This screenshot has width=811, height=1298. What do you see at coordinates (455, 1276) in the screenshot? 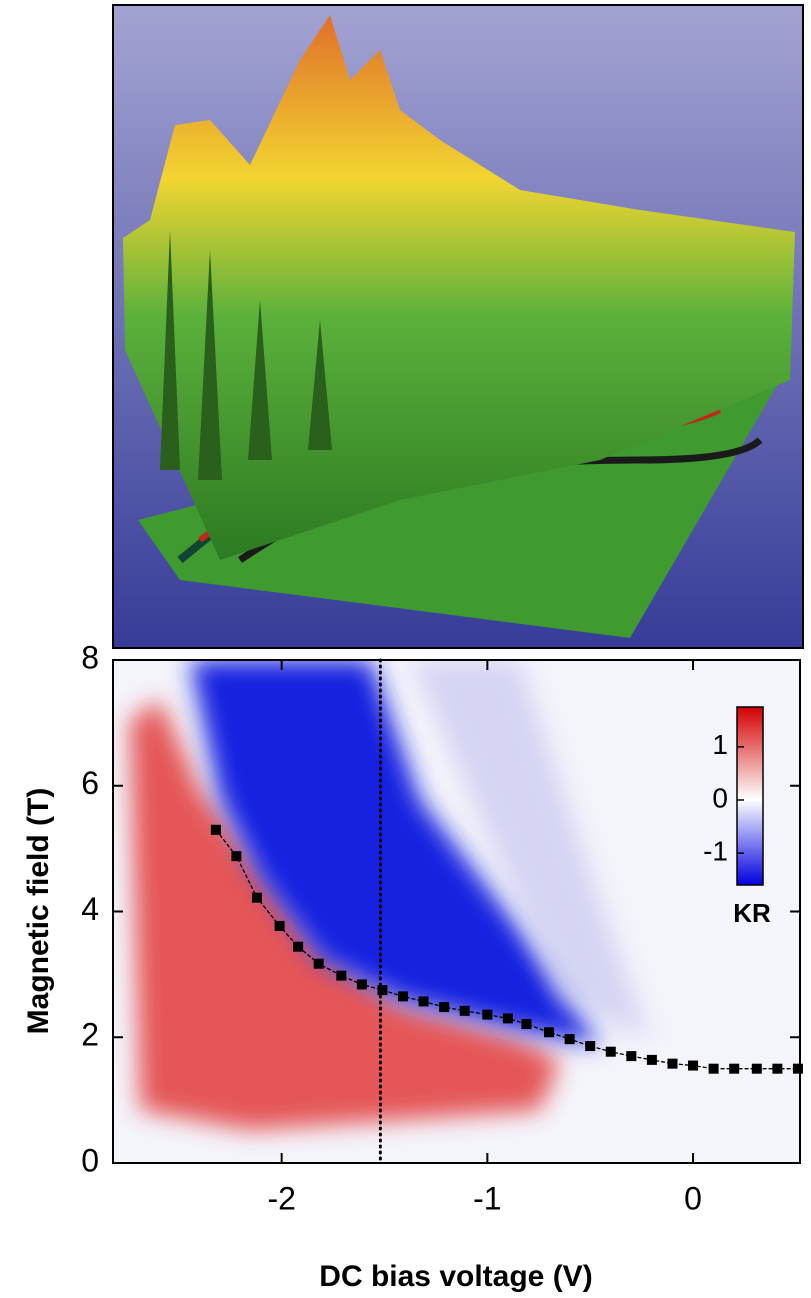
I see `x-axis-label: DC bias voltage (V)` at bounding box center [455, 1276].